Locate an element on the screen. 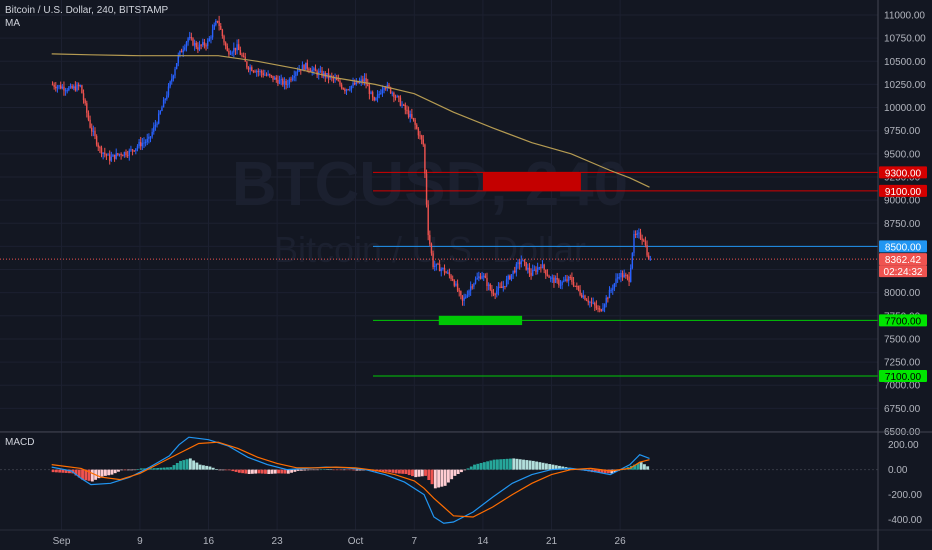 This screenshot has height=550, width=932. low-support-badge: 7100.00 is located at coordinates (903, 376).